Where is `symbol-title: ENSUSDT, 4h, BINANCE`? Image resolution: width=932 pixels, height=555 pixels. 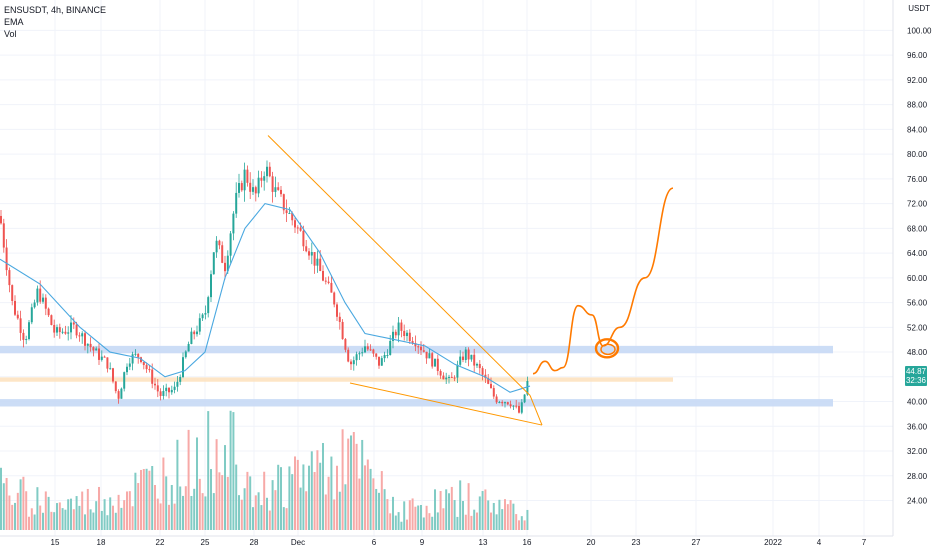 symbol-title: ENSUSDT, 4h, BINANCE is located at coordinates (55, 10).